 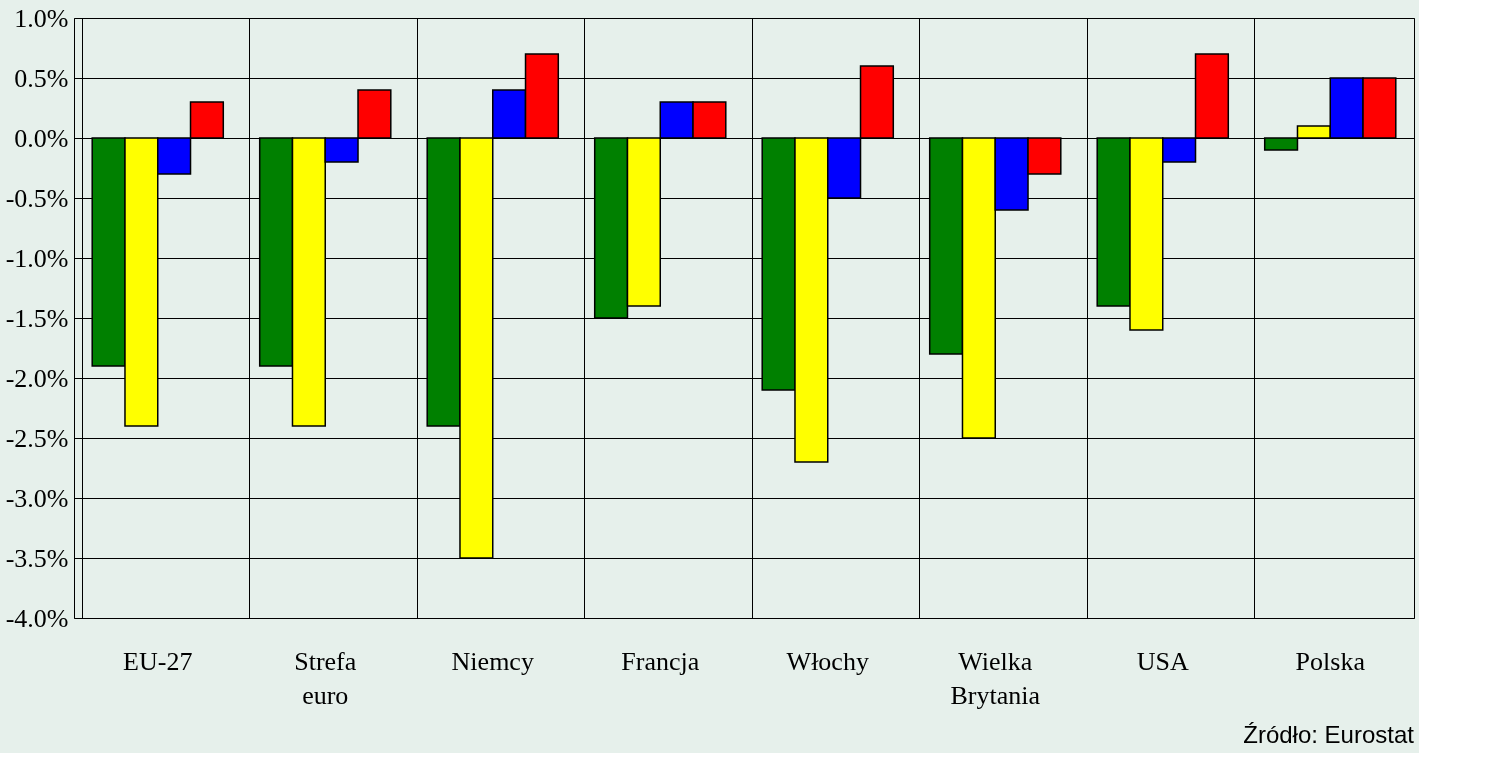 What do you see at coordinates (827, 661) in the screenshot?
I see `x-tick-label: Włochy` at bounding box center [827, 661].